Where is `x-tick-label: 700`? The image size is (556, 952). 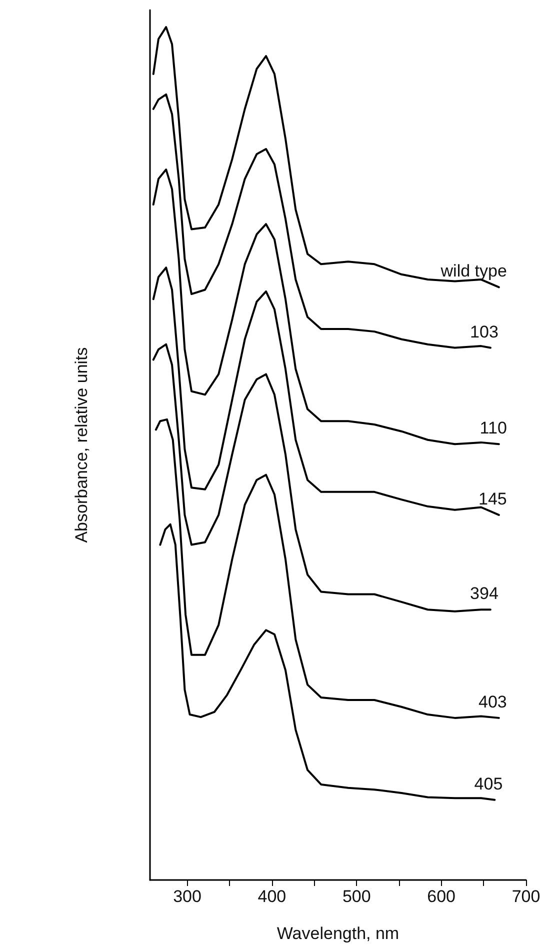 x-tick-label: 700 is located at coordinates (526, 896).